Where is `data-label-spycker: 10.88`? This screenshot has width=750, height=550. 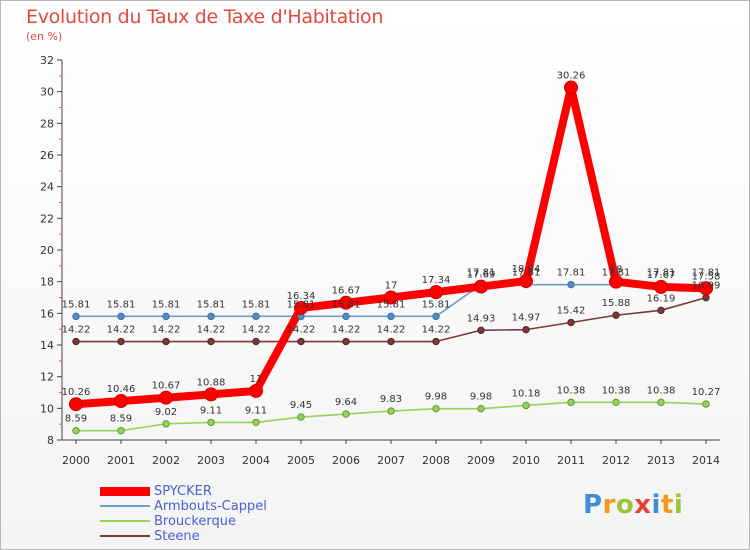
data-label-spycker: 10.88 is located at coordinates (211, 382).